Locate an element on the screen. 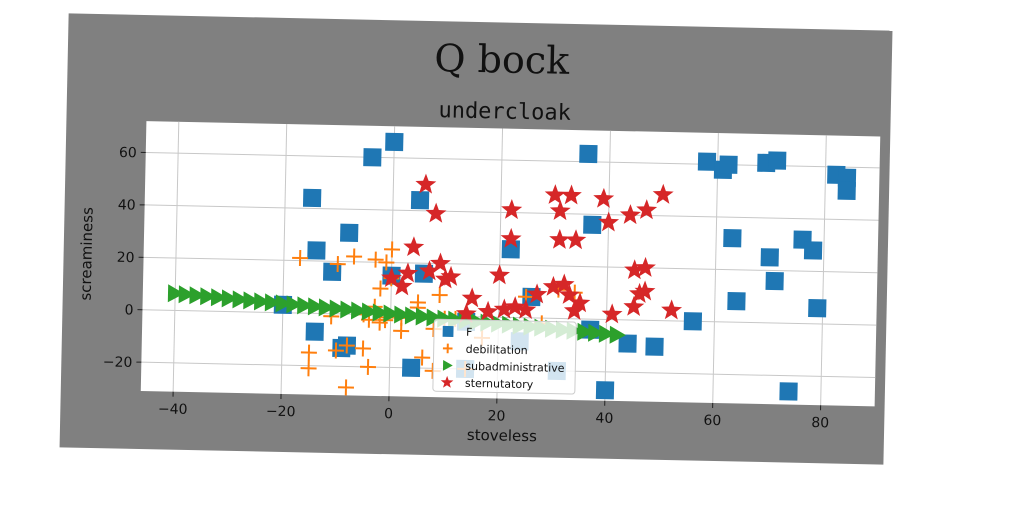 The width and height of the screenshot is (1024, 517). y-tick-label: 60 is located at coordinates (128, 153).